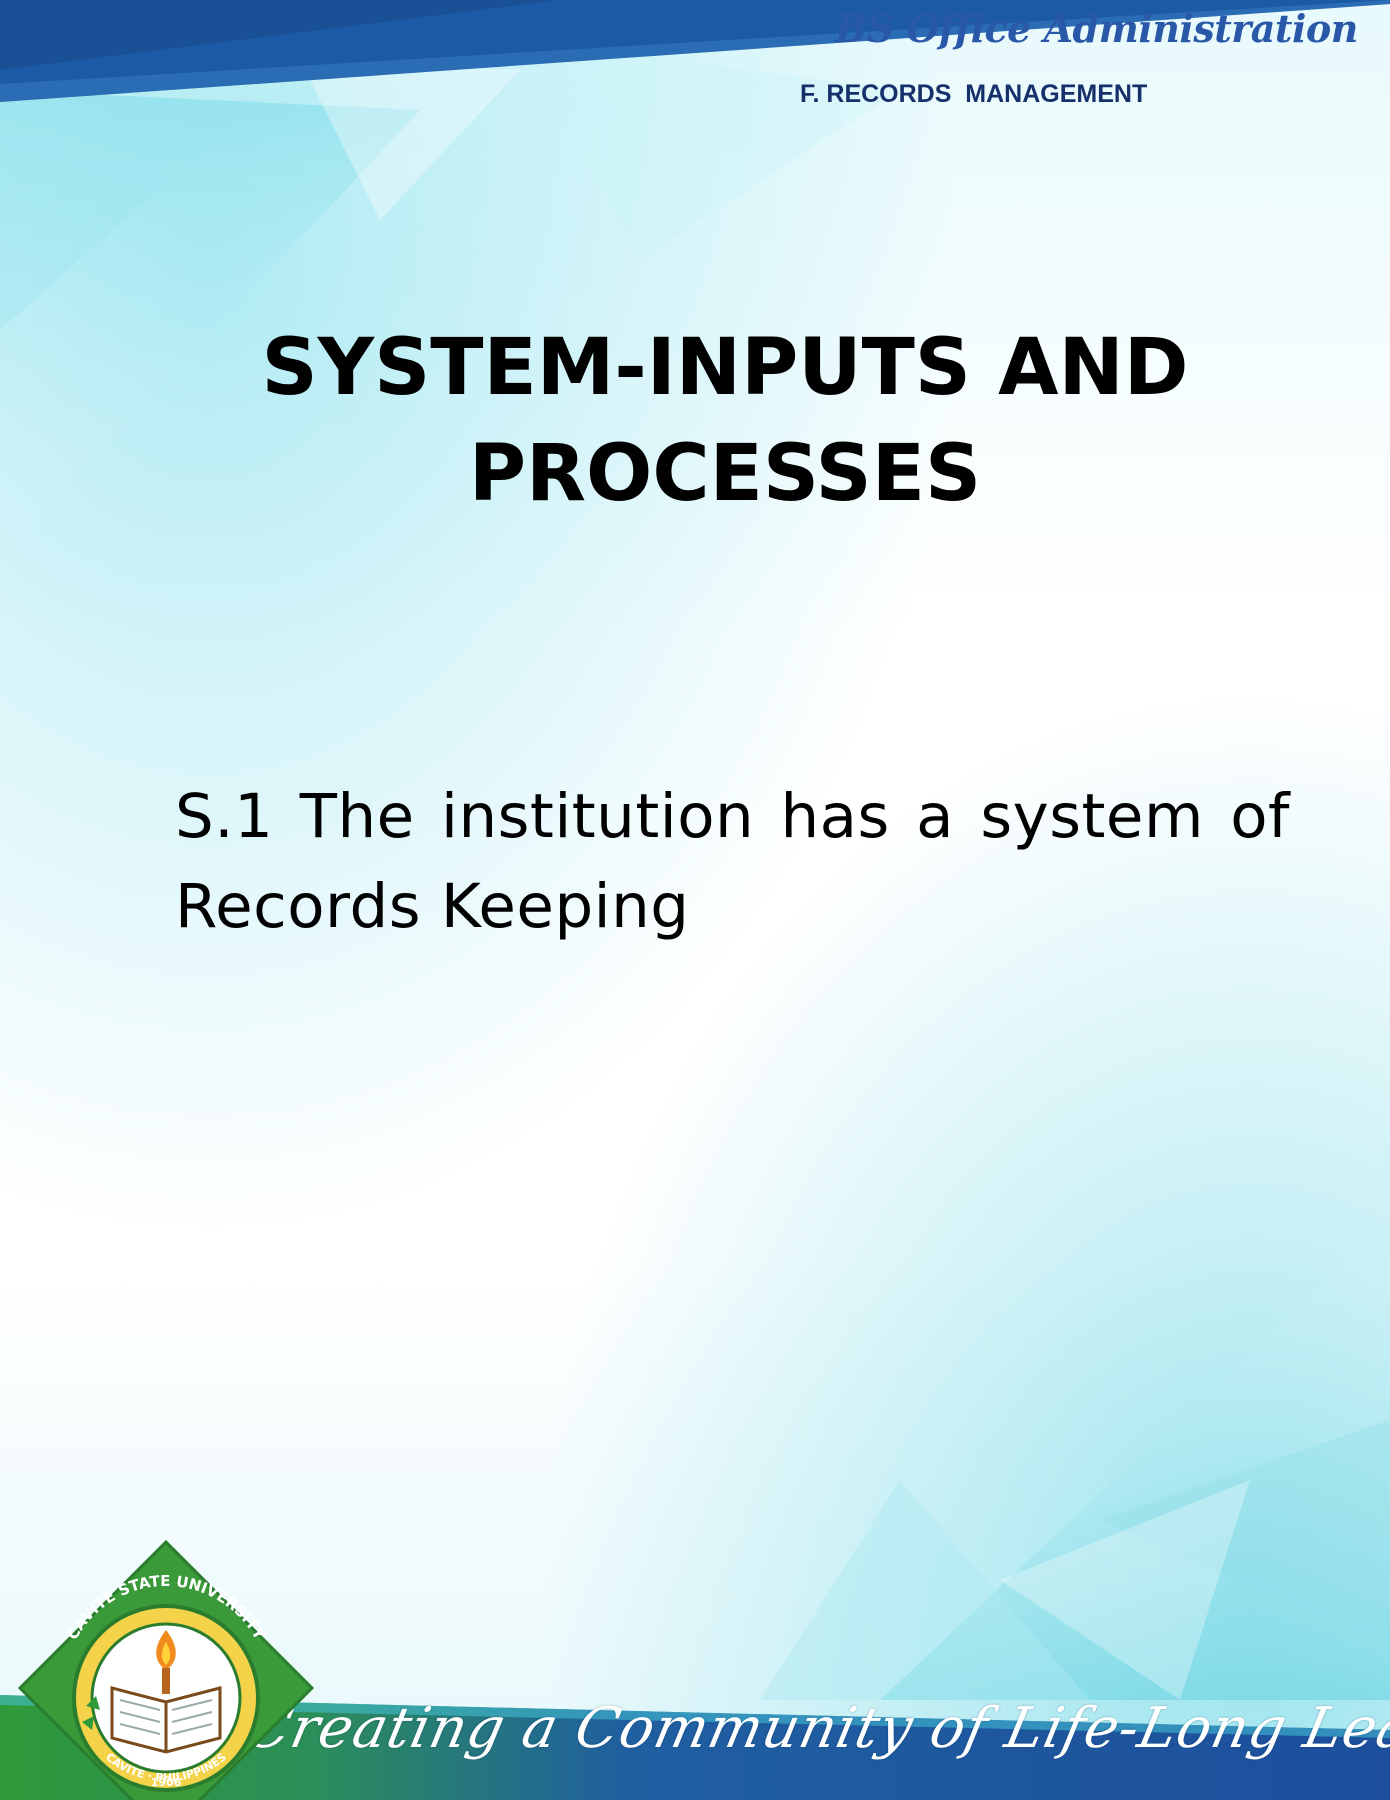 The width and height of the screenshot is (1390, 1800). I want to click on section-title: F. RECORDS MANAGEMENT, so click(974, 94).